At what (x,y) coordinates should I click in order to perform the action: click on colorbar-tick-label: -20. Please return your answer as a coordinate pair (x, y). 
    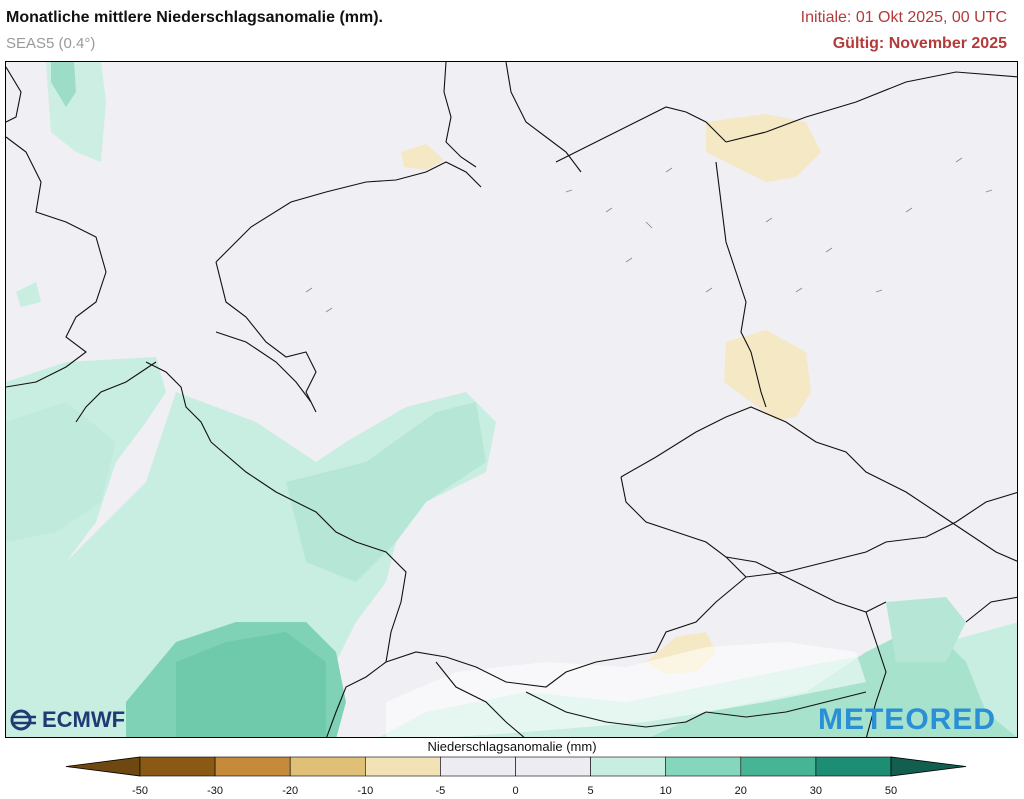
    Looking at the image, I should click on (290, 791).